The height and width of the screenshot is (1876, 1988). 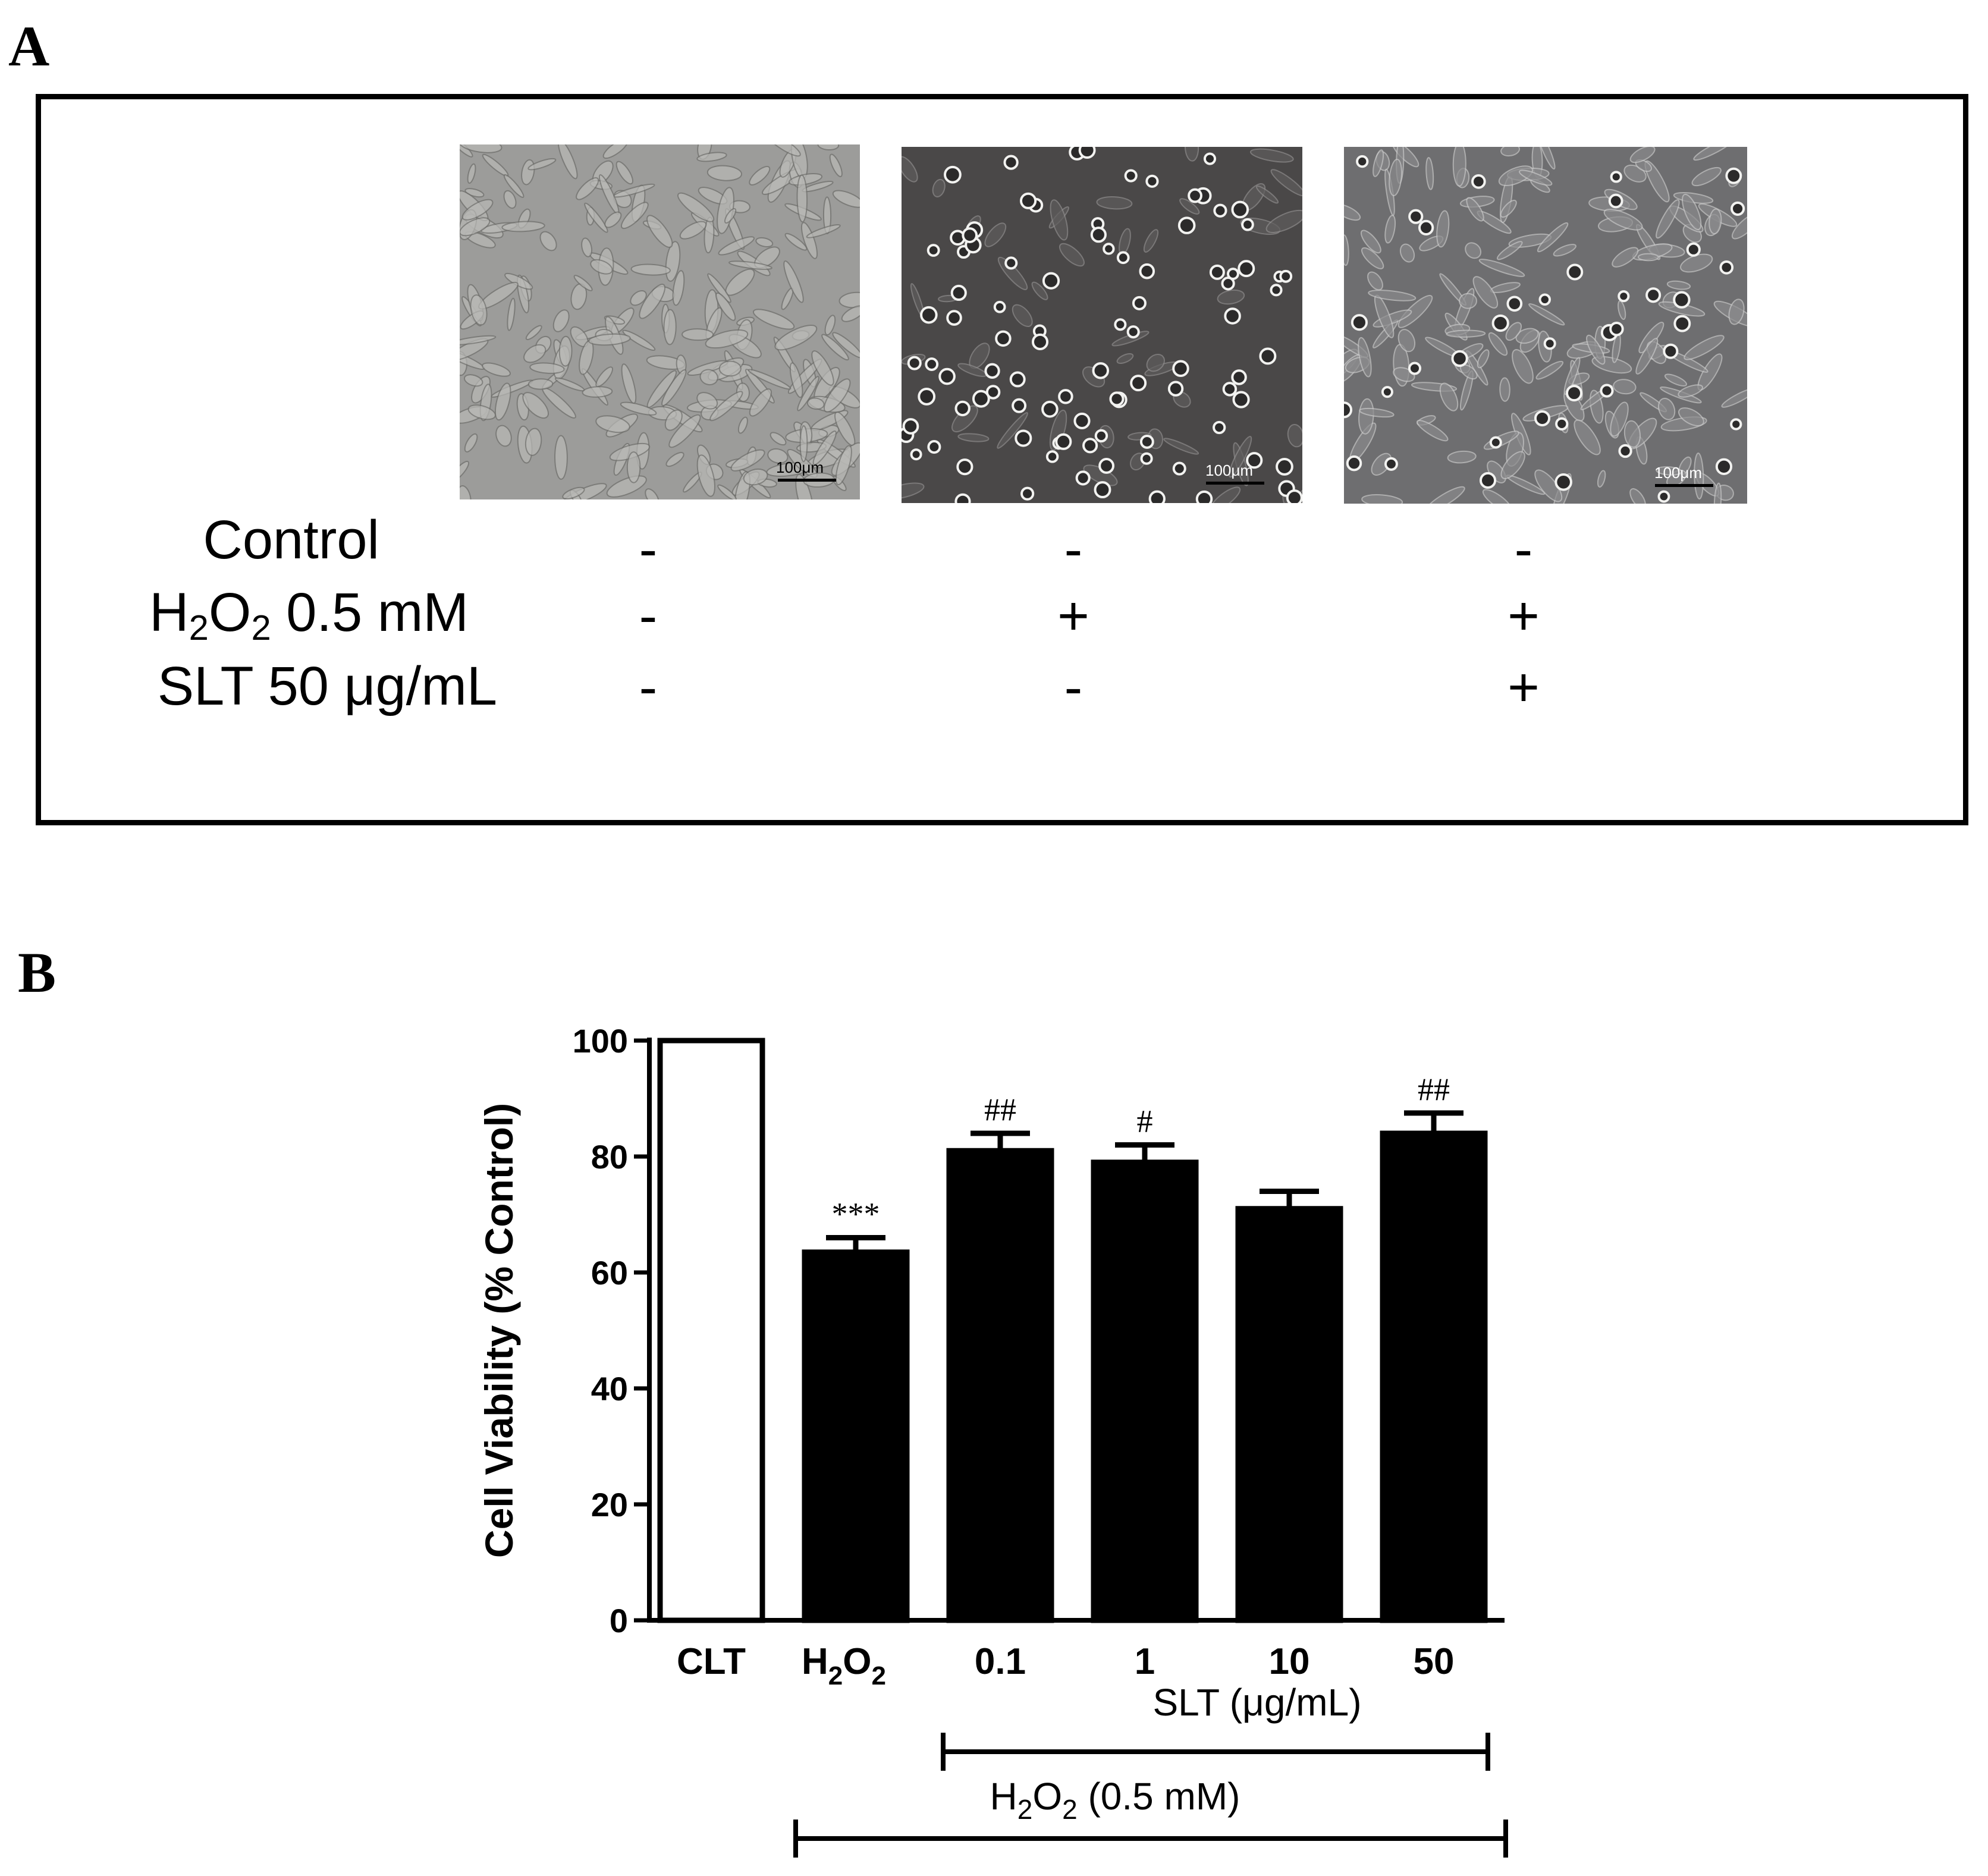 What do you see at coordinates (309, 615) in the screenshot?
I see `row-label-h2o2: H2O2 0.5 mM` at bounding box center [309, 615].